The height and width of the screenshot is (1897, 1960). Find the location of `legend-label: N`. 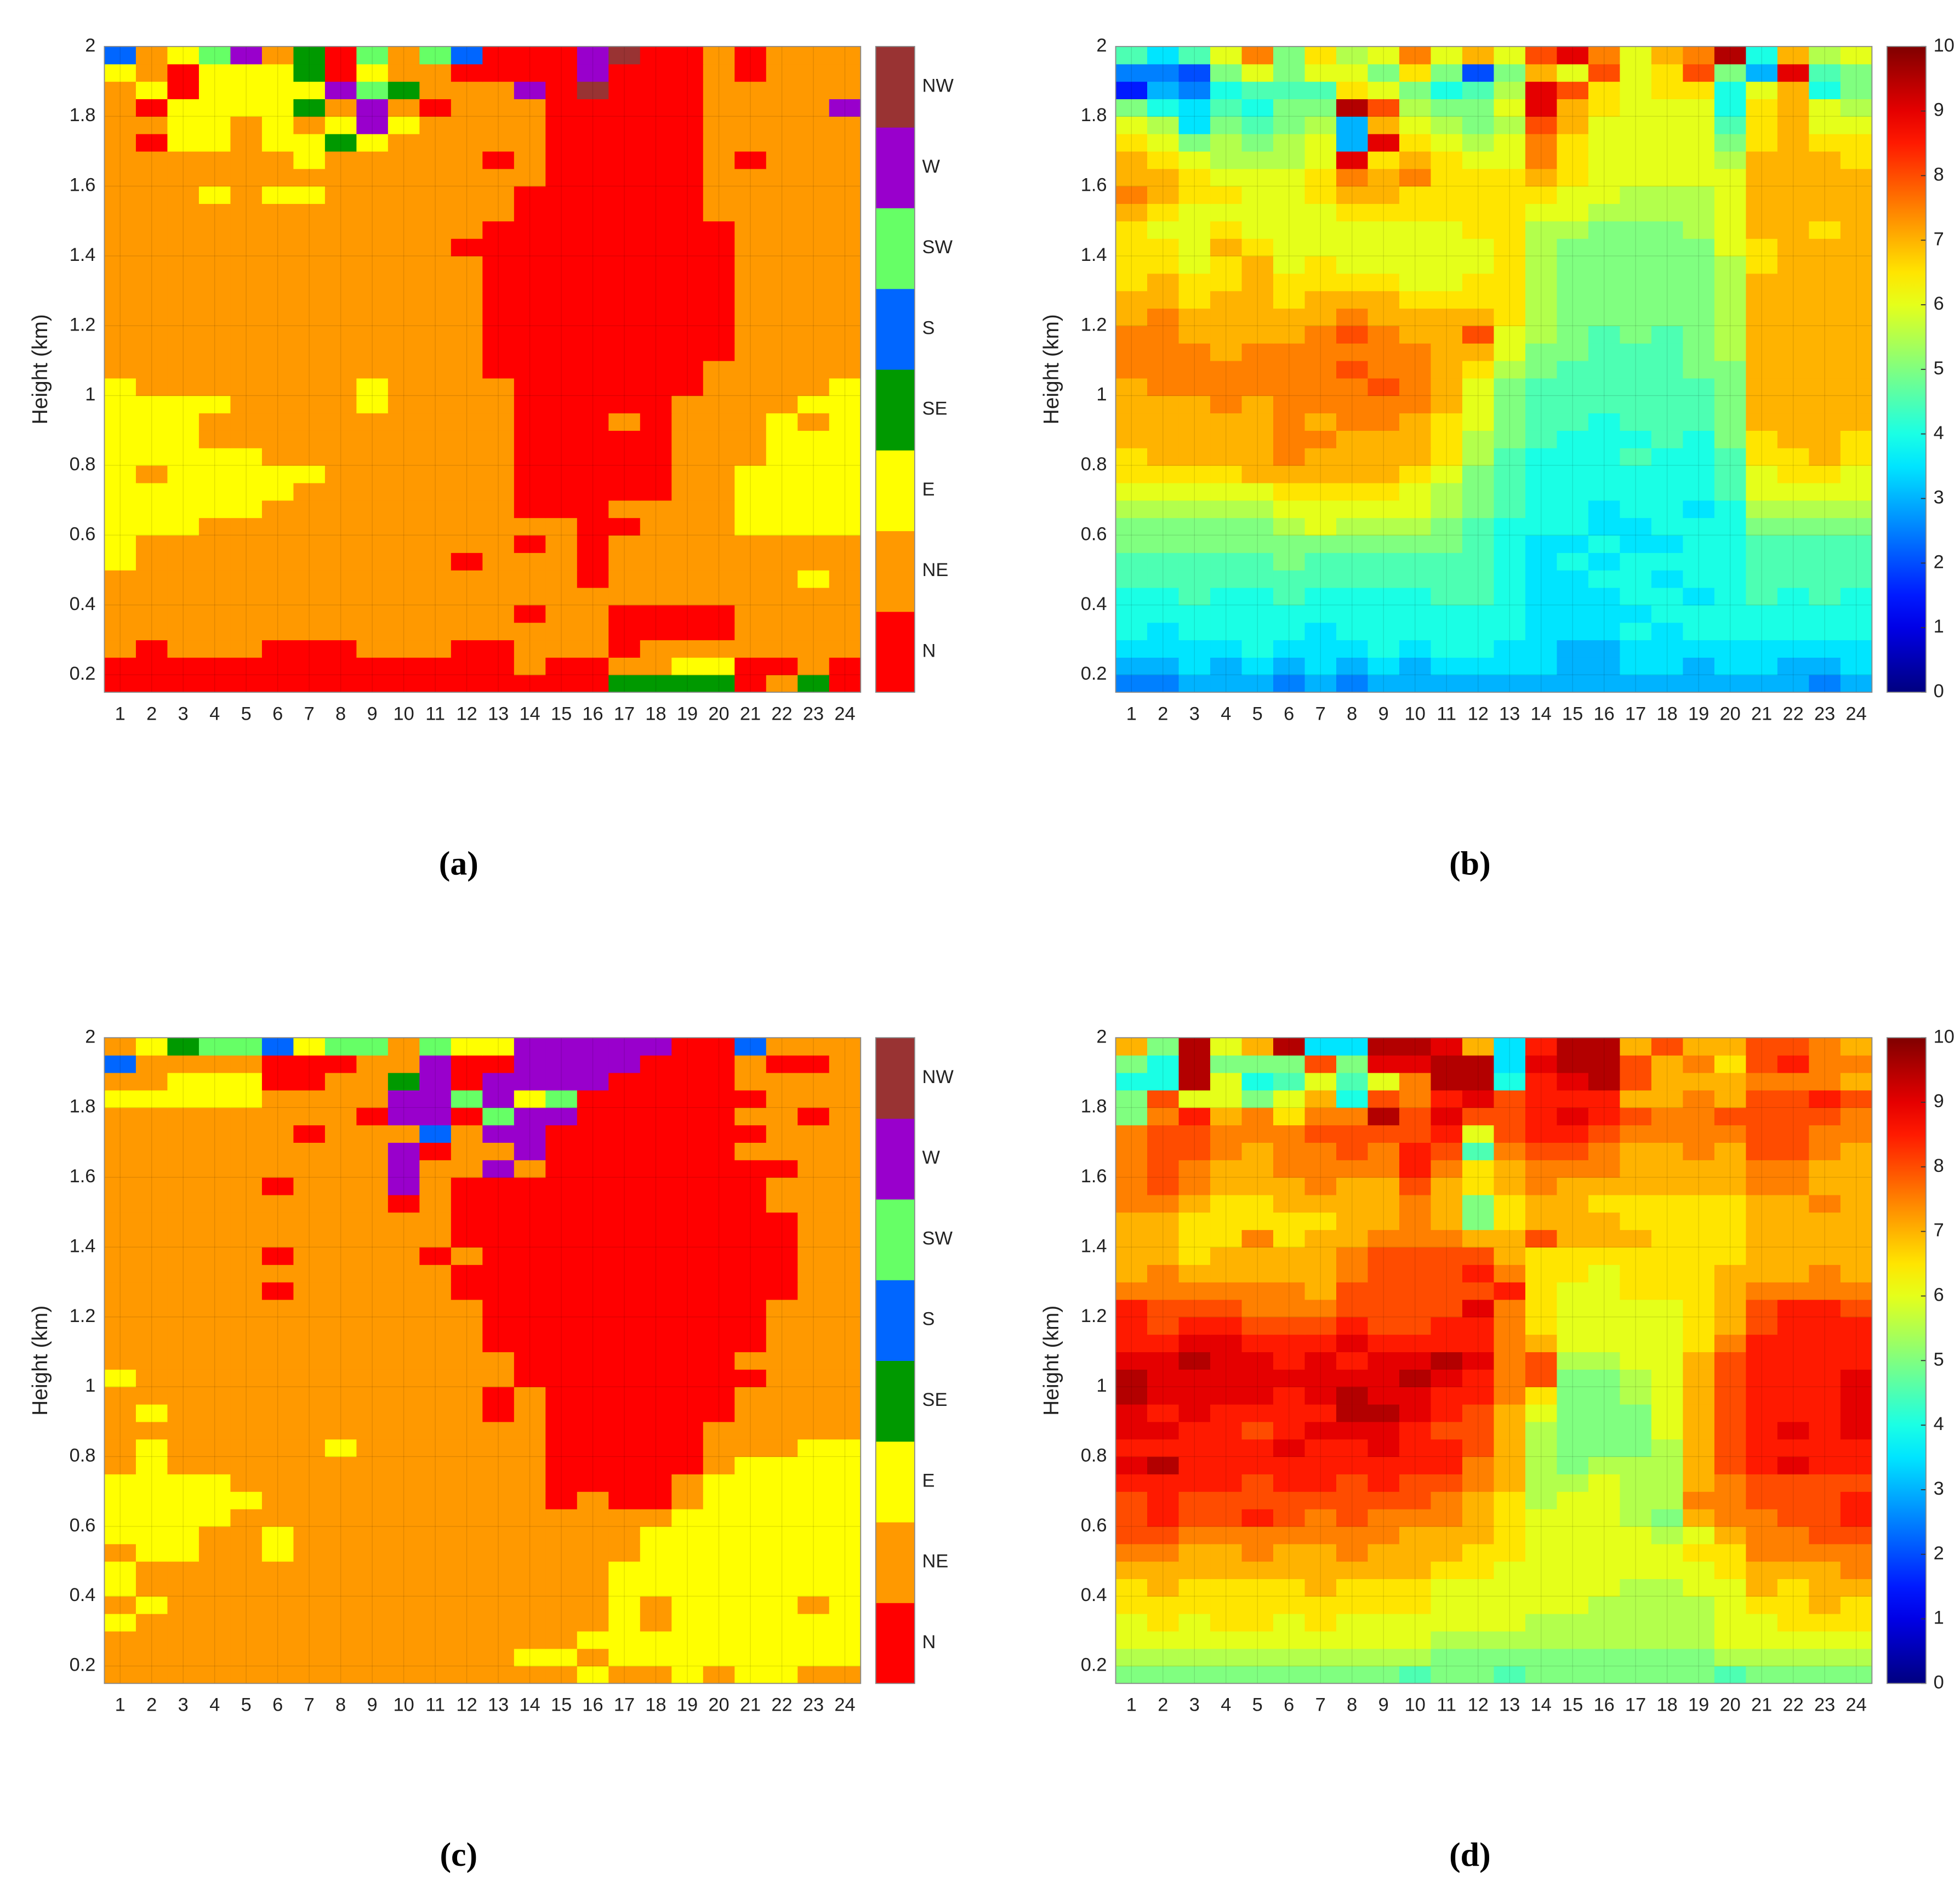

legend-label: N is located at coordinates (929, 650).